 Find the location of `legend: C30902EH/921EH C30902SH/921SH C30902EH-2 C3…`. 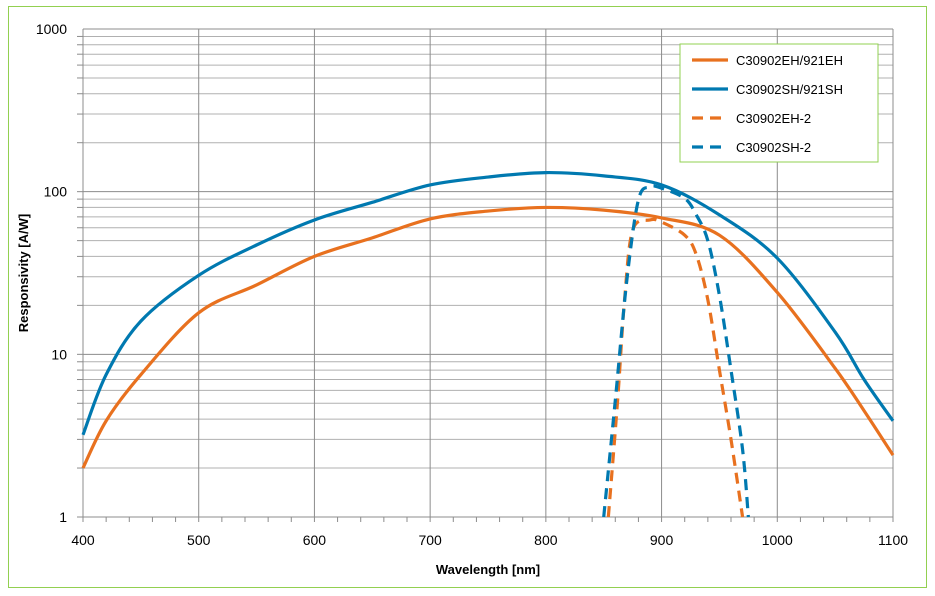

legend: C30902EH/921EH C30902SH/921SH C30902EH-2 C3… is located at coordinates (779, 103).